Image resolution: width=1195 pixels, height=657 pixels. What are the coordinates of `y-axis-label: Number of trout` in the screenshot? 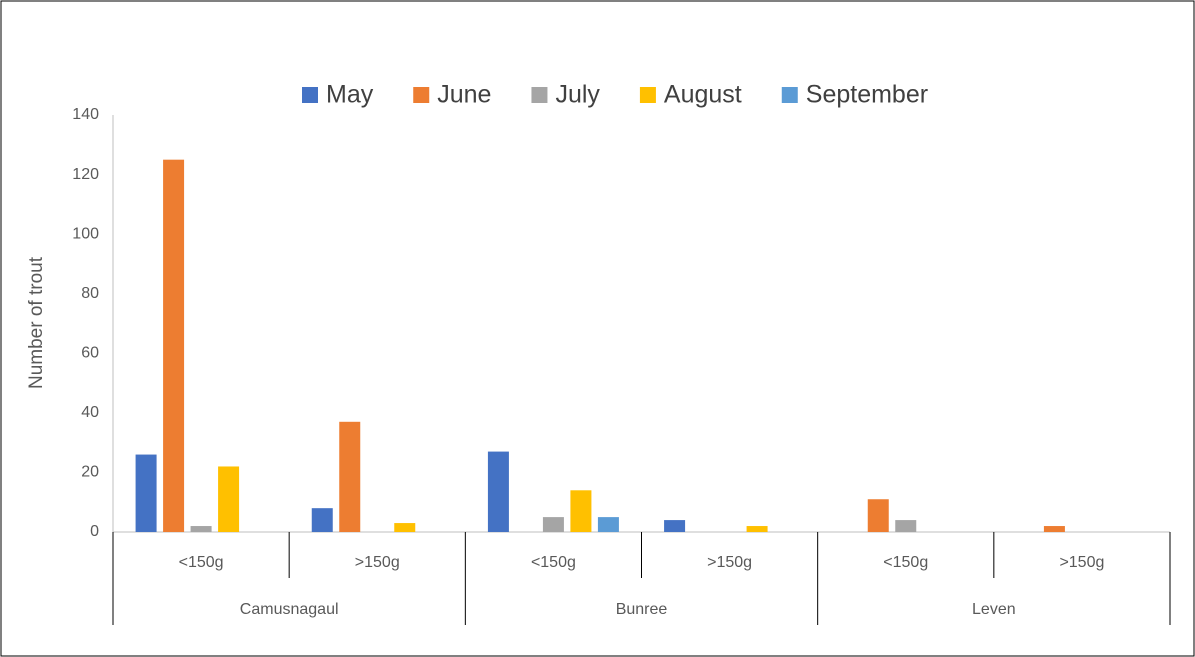 It's located at (36, 322).